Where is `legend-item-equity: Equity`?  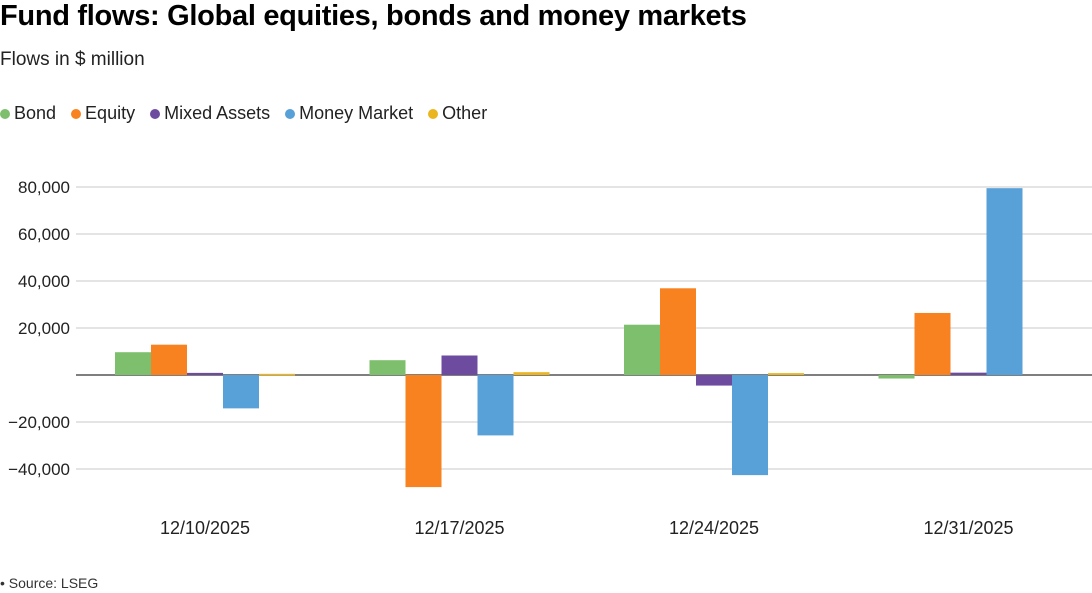
legend-item-equity: Equity is located at coordinates (103, 113).